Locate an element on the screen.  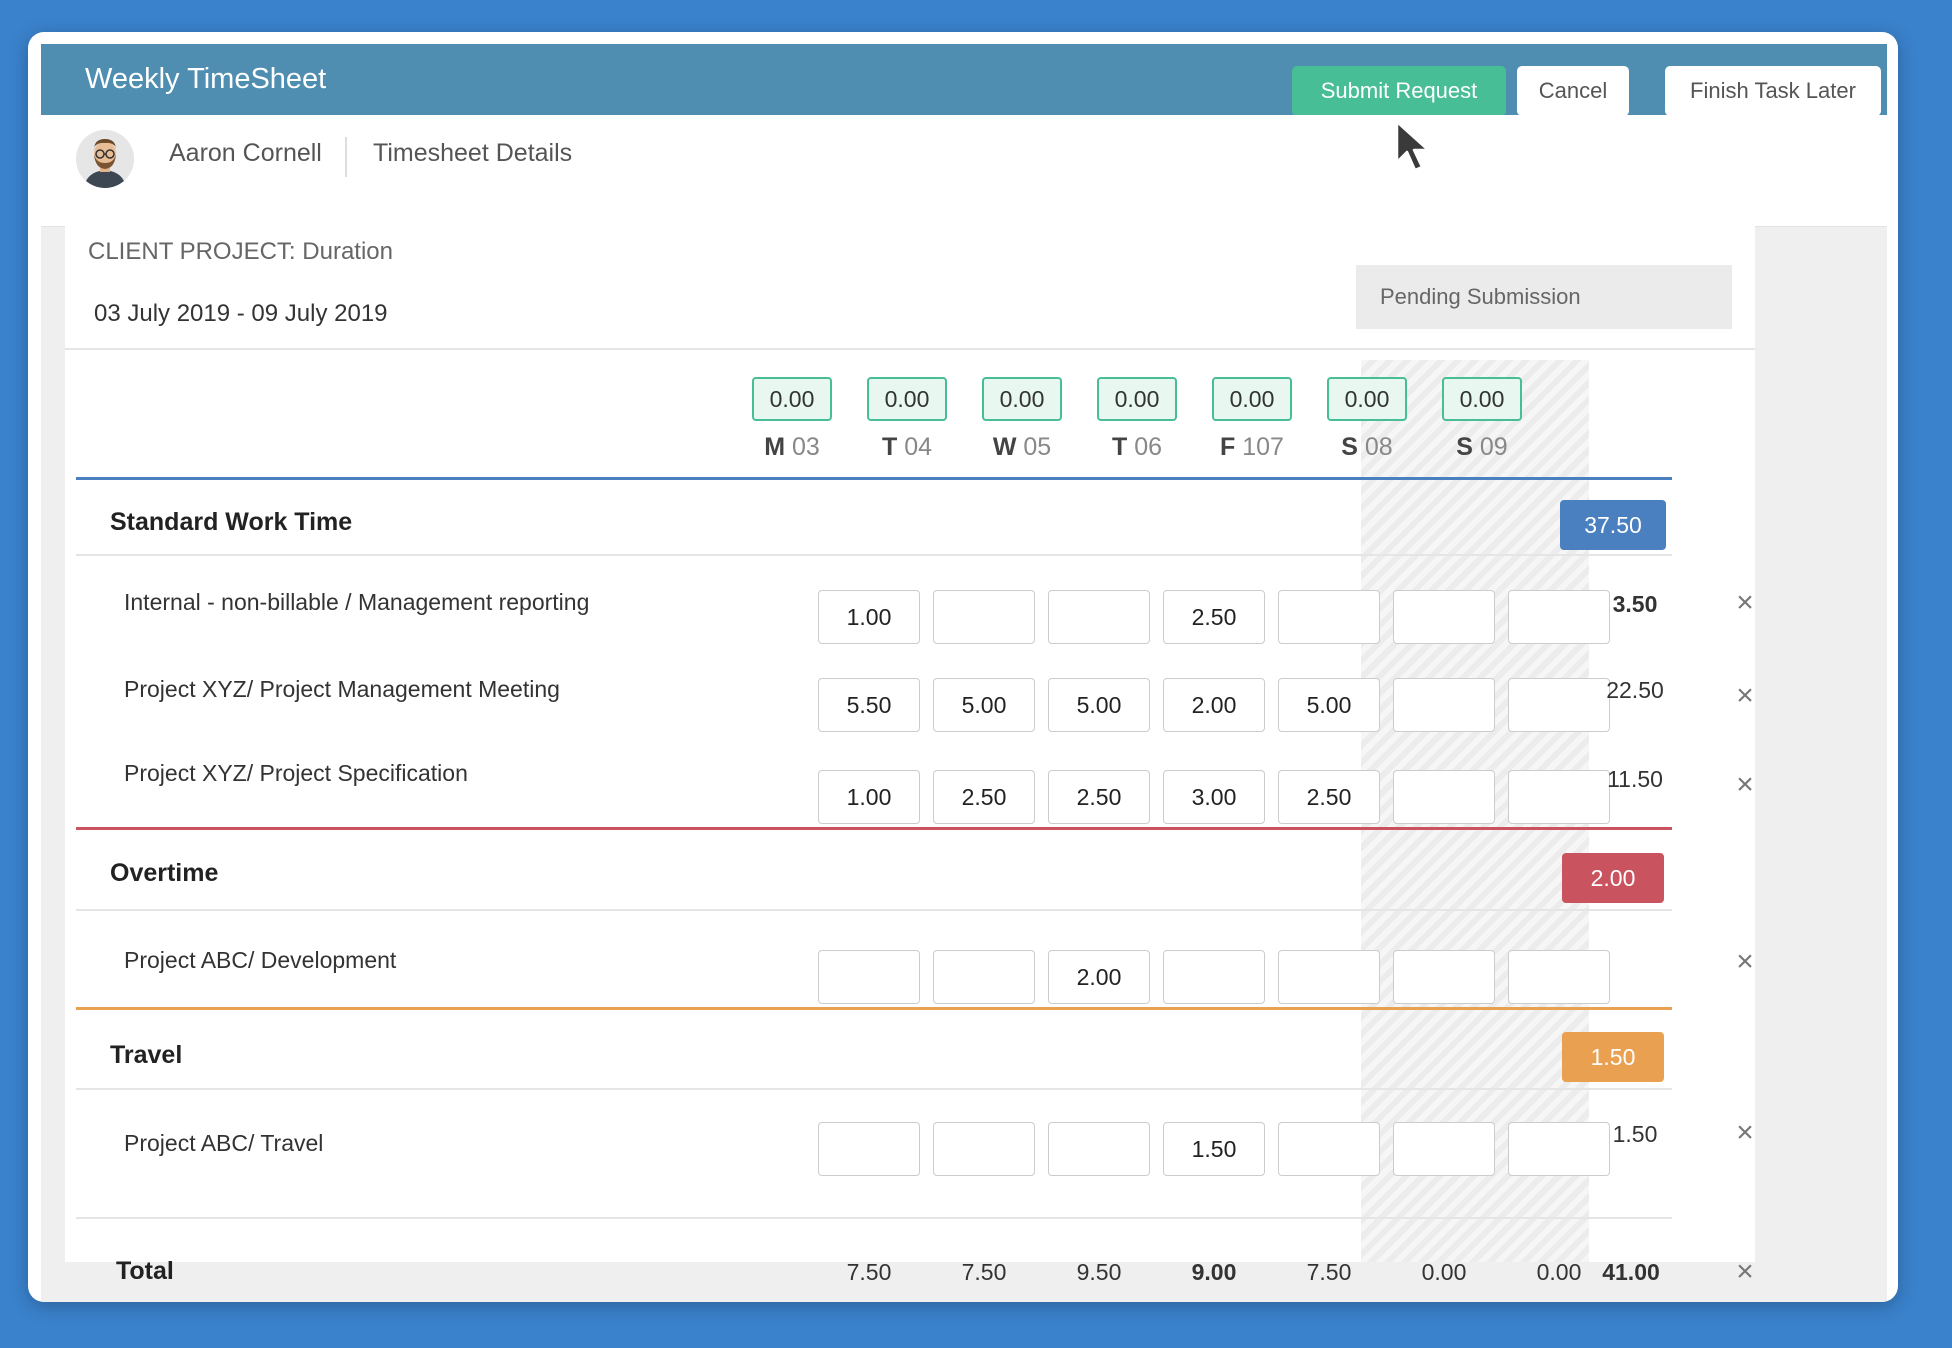
totals-divider is located at coordinates (874, 1218).